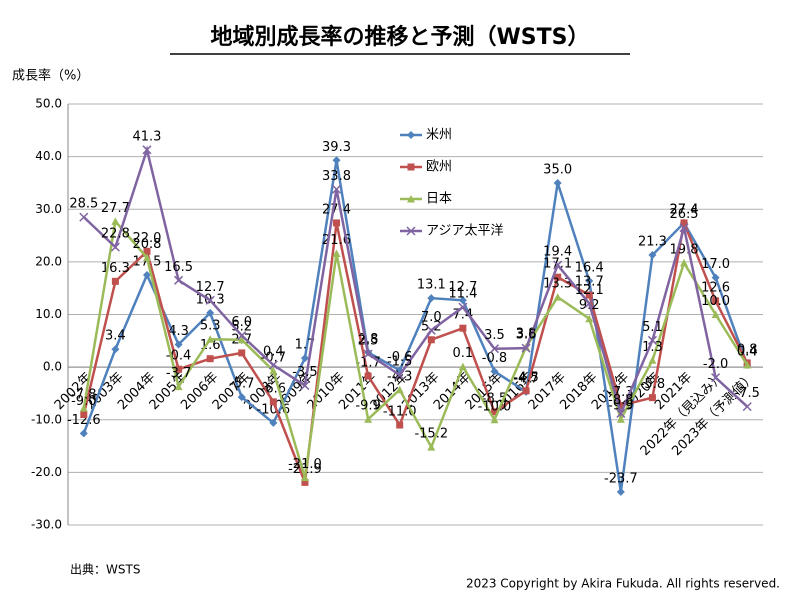 The height and width of the screenshot is (600, 800). Describe the element at coordinates (48, 156) in the screenshot. I see `y-tick-label: 40.0` at that location.